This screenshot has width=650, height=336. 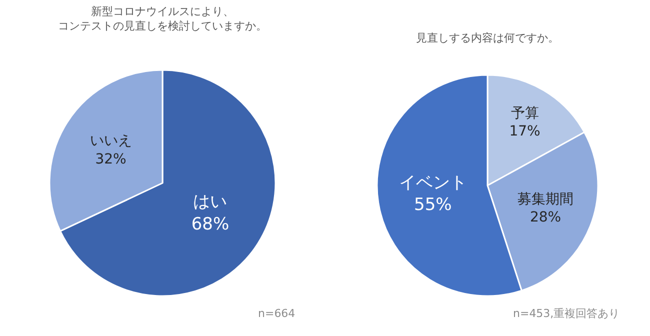 I want to click on data-label: 17%, so click(x=524, y=132).